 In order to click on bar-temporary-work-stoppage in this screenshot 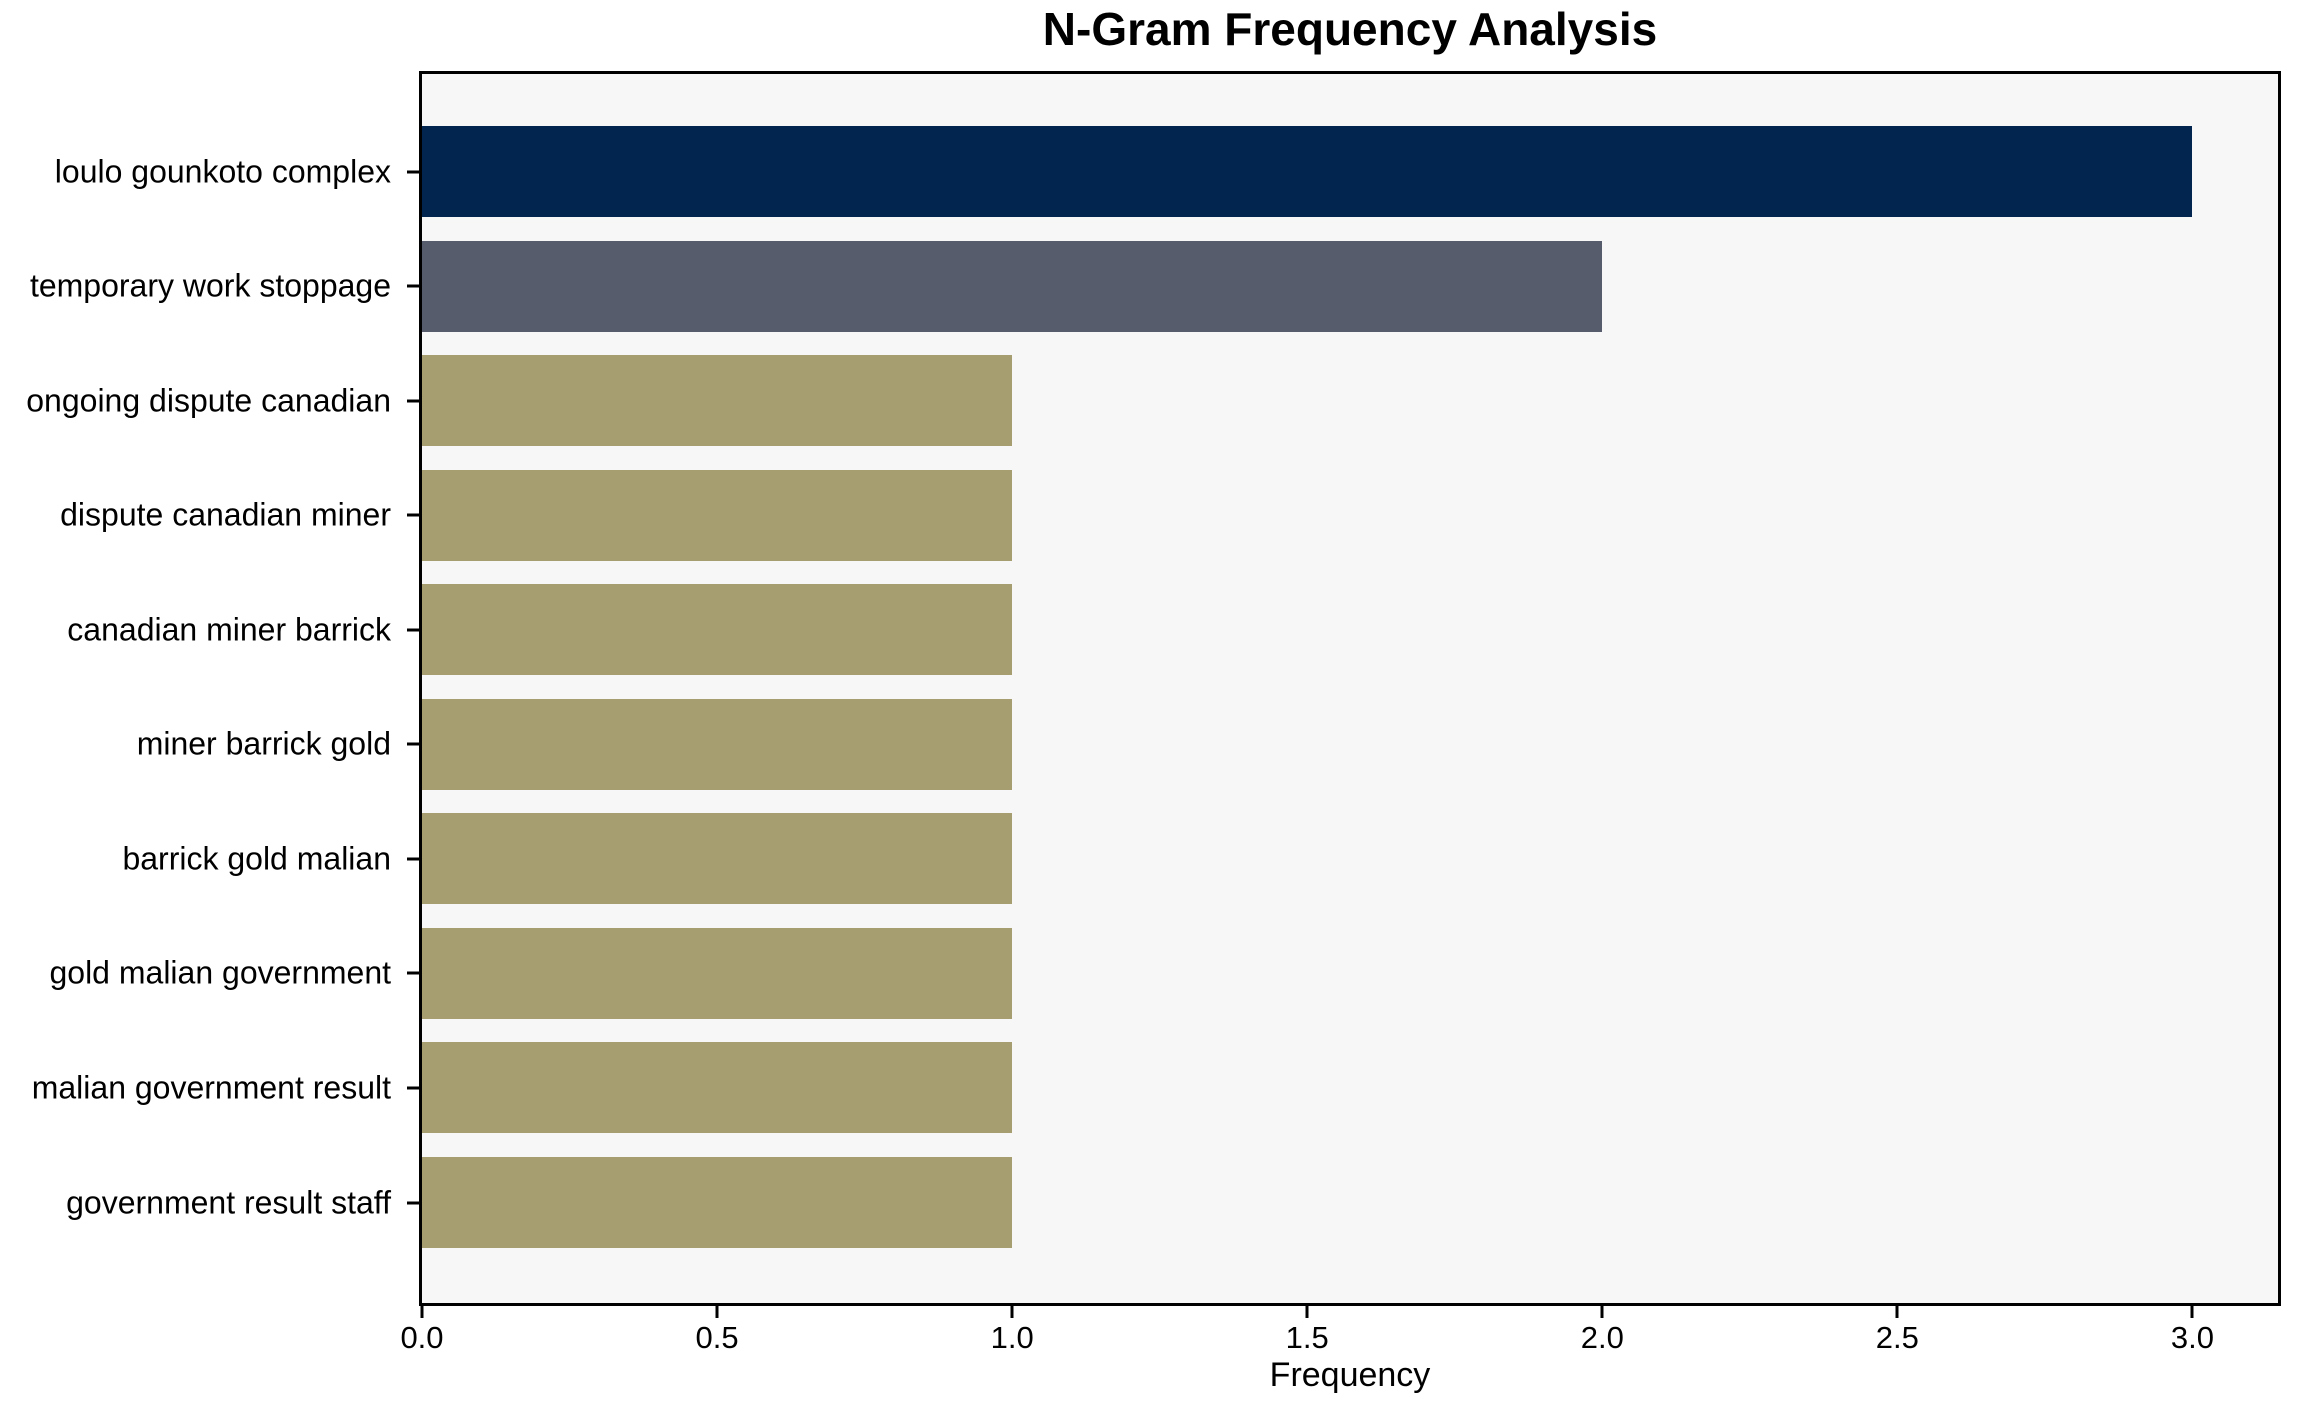, I will do `click(1012, 286)`.